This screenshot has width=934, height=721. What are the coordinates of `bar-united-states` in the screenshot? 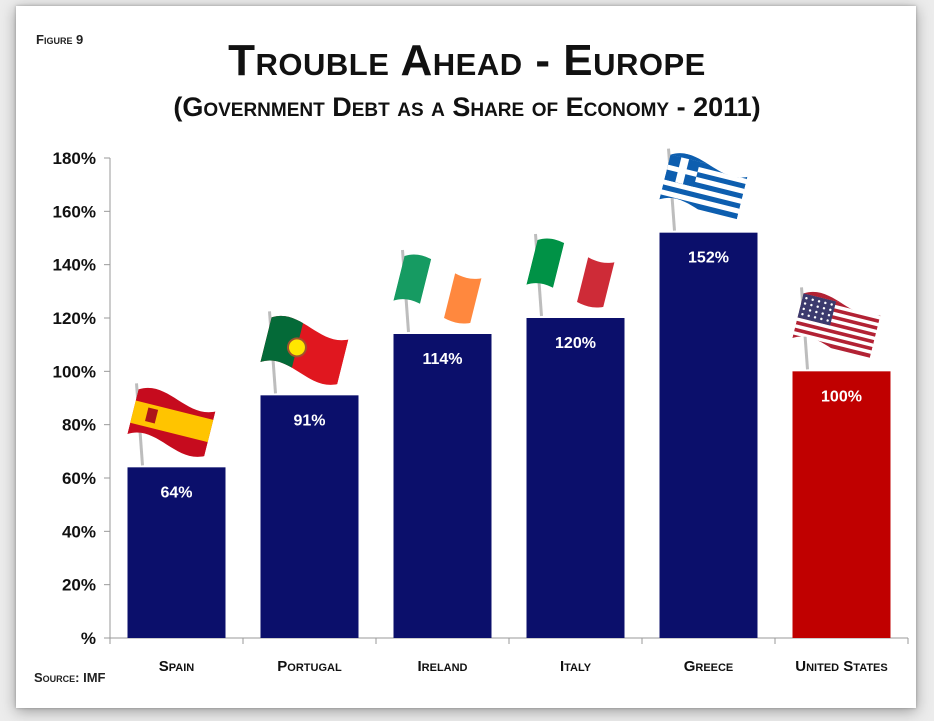 It's located at (841, 504).